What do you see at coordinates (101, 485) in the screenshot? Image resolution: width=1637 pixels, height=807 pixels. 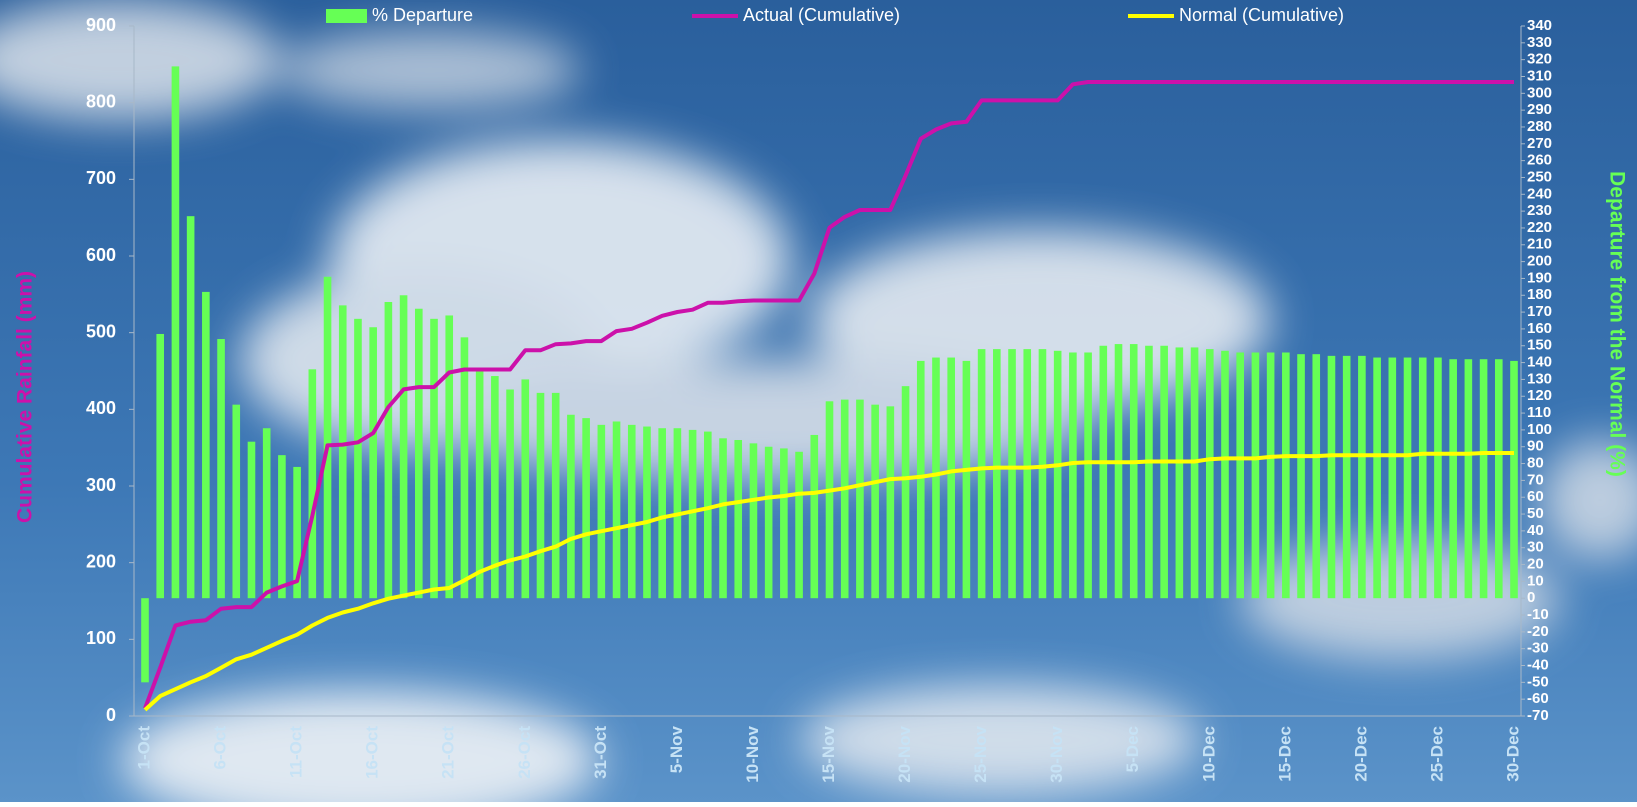 I see `y-tick-label: 300` at bounding box center [101, 485].